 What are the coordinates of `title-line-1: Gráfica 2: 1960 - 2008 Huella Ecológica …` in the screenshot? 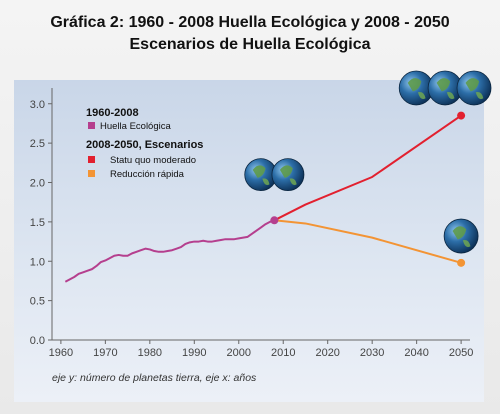 It's located at (250, 22).